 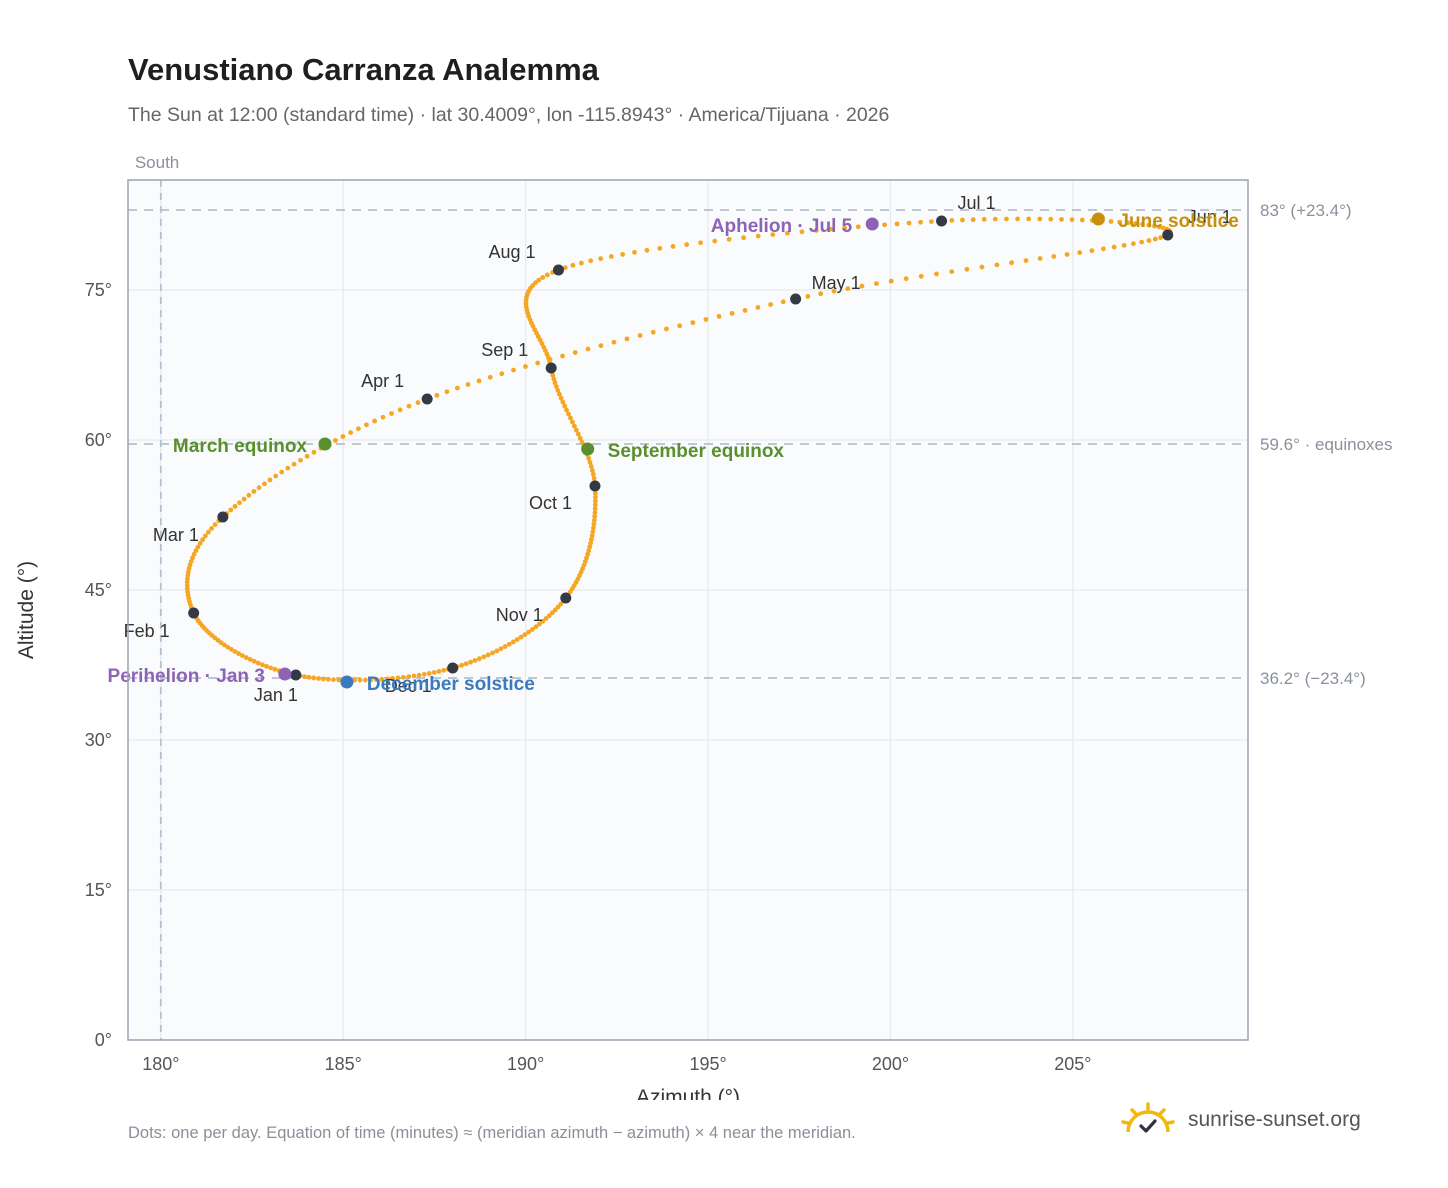 What do you see at coordinates (1306, 210) in the screenshot?
I see `reference-line-label: 83° (+23.4°)` at bounding box center [1306, 210].